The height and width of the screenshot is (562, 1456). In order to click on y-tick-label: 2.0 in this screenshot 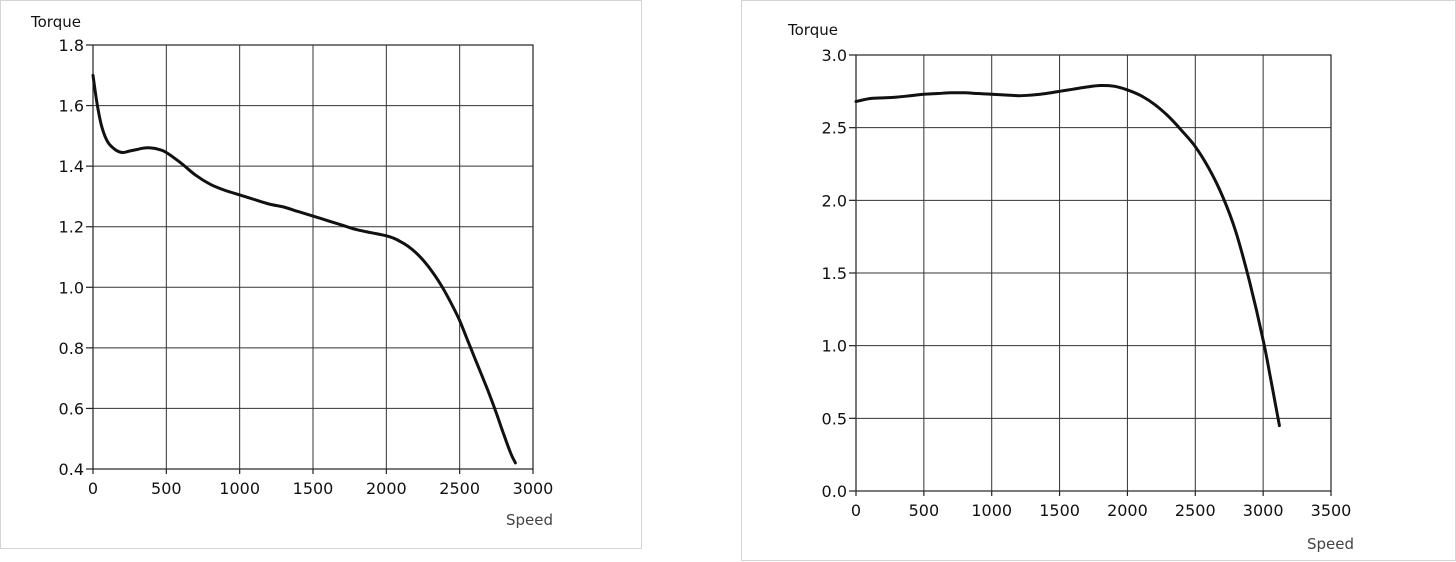, I will do `click(834, 200)`.